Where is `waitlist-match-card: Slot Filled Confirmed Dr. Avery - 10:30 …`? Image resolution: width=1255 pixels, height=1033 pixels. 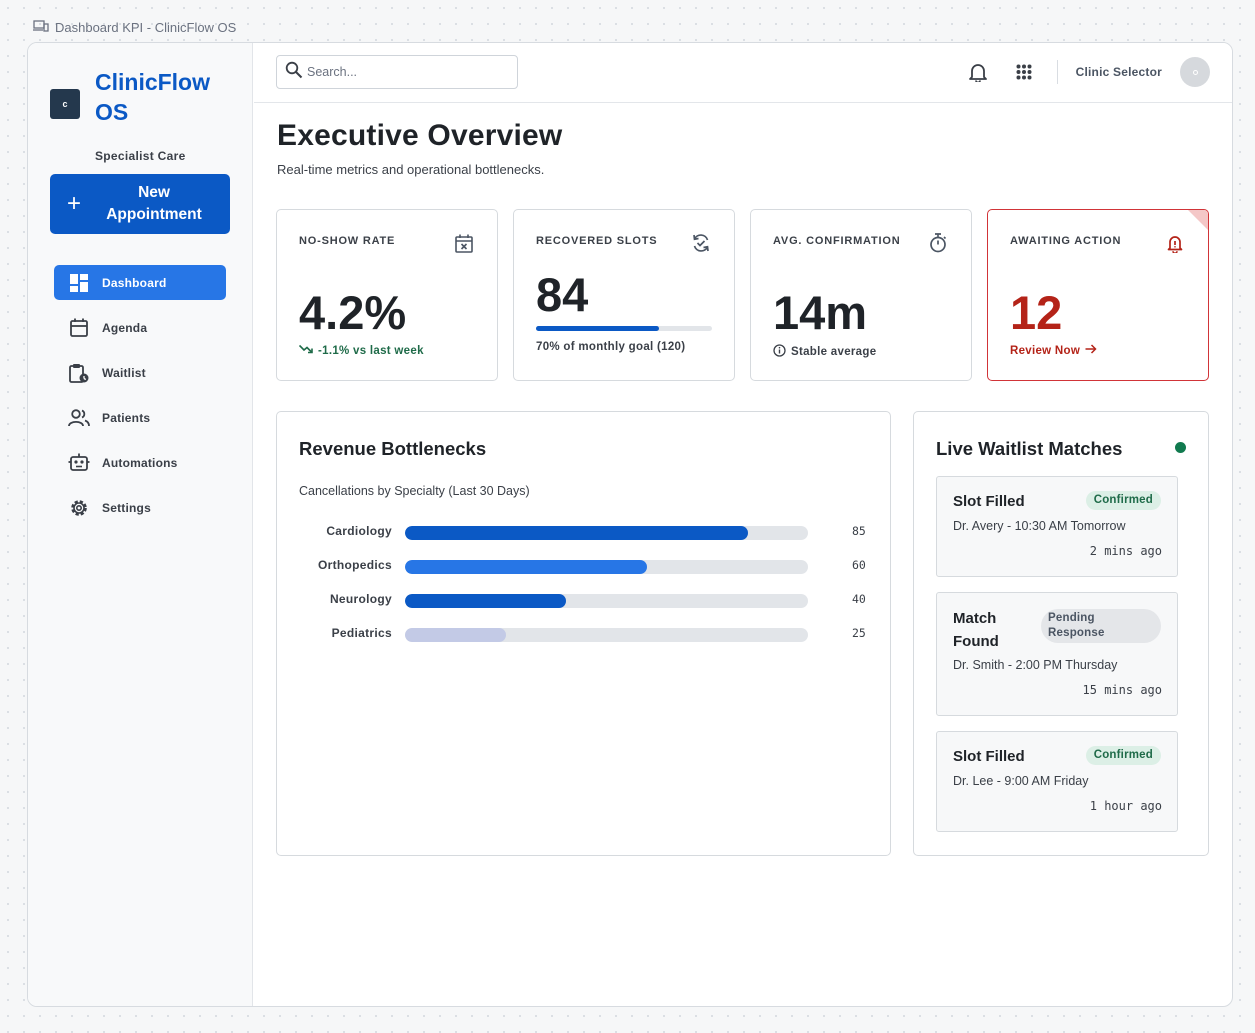
waitlist-match-card: Slot Filled Confirmed Dr. Avery - 10:30 … is located at coordinates (1057, 526).